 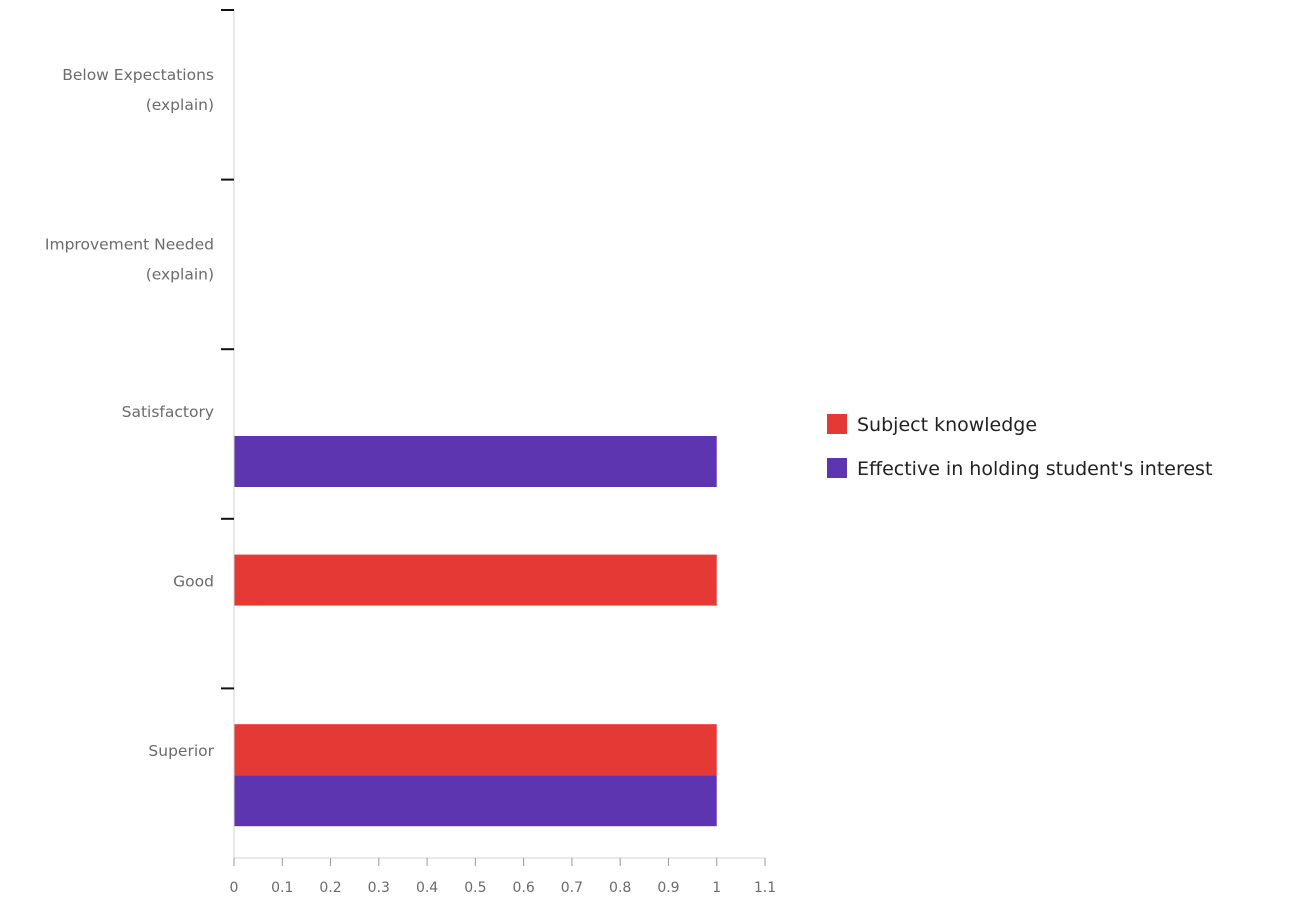 What do you see at coordinates (427, 888) in the screenshot?
I see `x-tick-label: 0.4` at bounding box center [427, 888].